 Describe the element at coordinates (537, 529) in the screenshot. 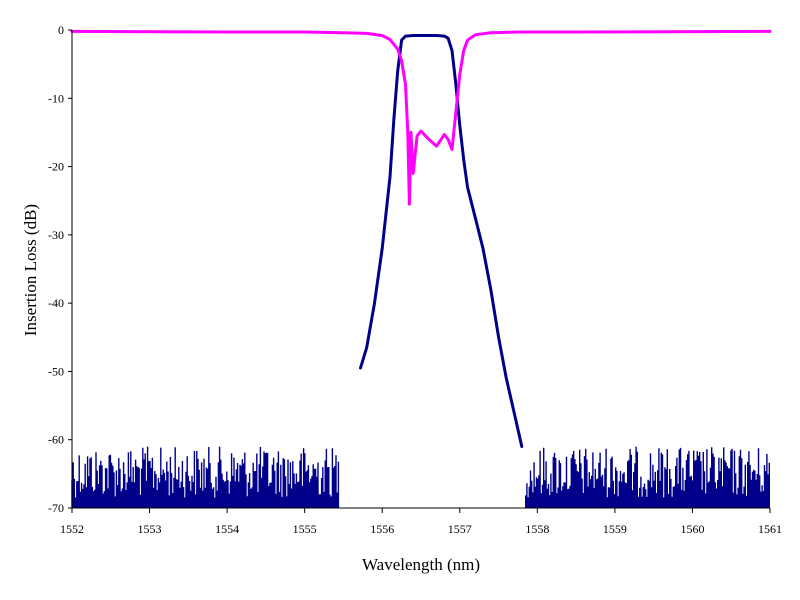

I see `x-tick-label: 1558` at that location.